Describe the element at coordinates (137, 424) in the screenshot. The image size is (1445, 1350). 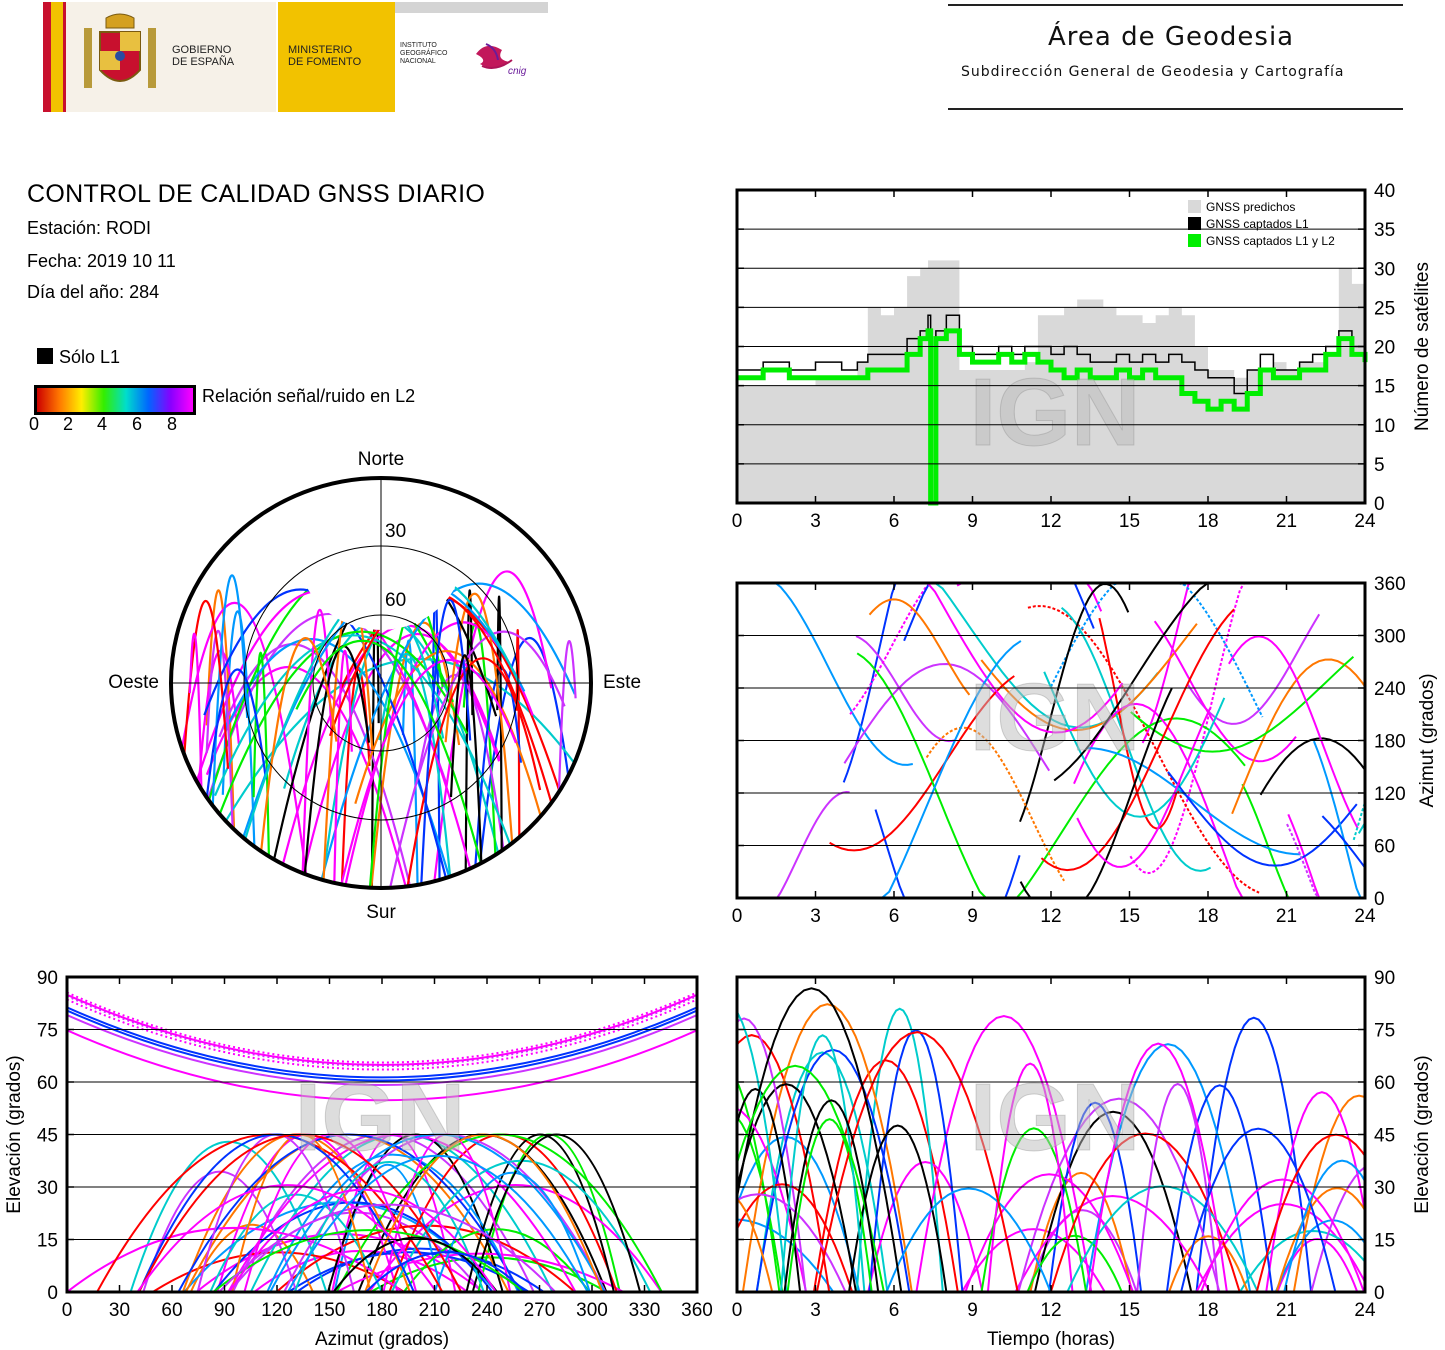
I see `snr-tick-6: 6` at that location.